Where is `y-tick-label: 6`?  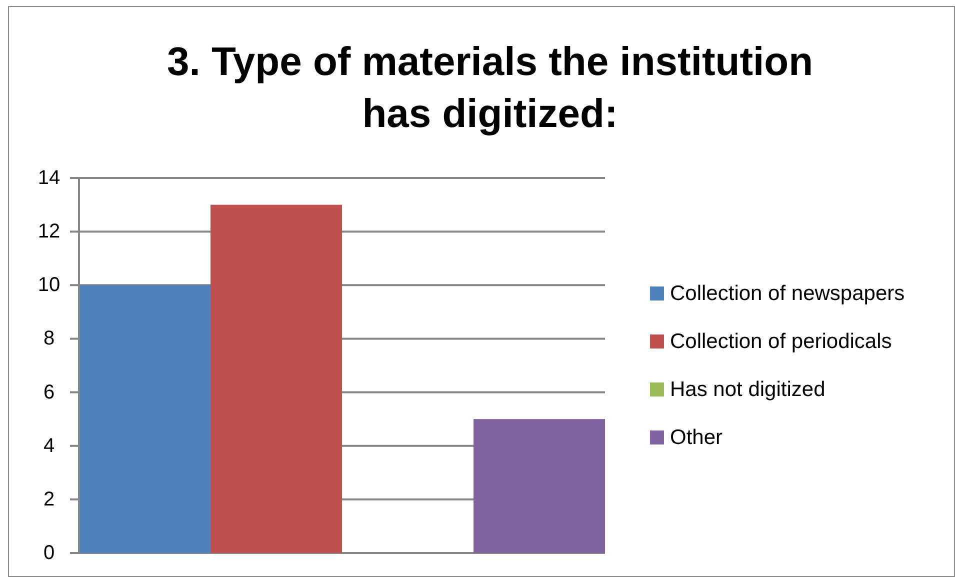
y-tick-label: 6 is located at coordinates (49, 392).